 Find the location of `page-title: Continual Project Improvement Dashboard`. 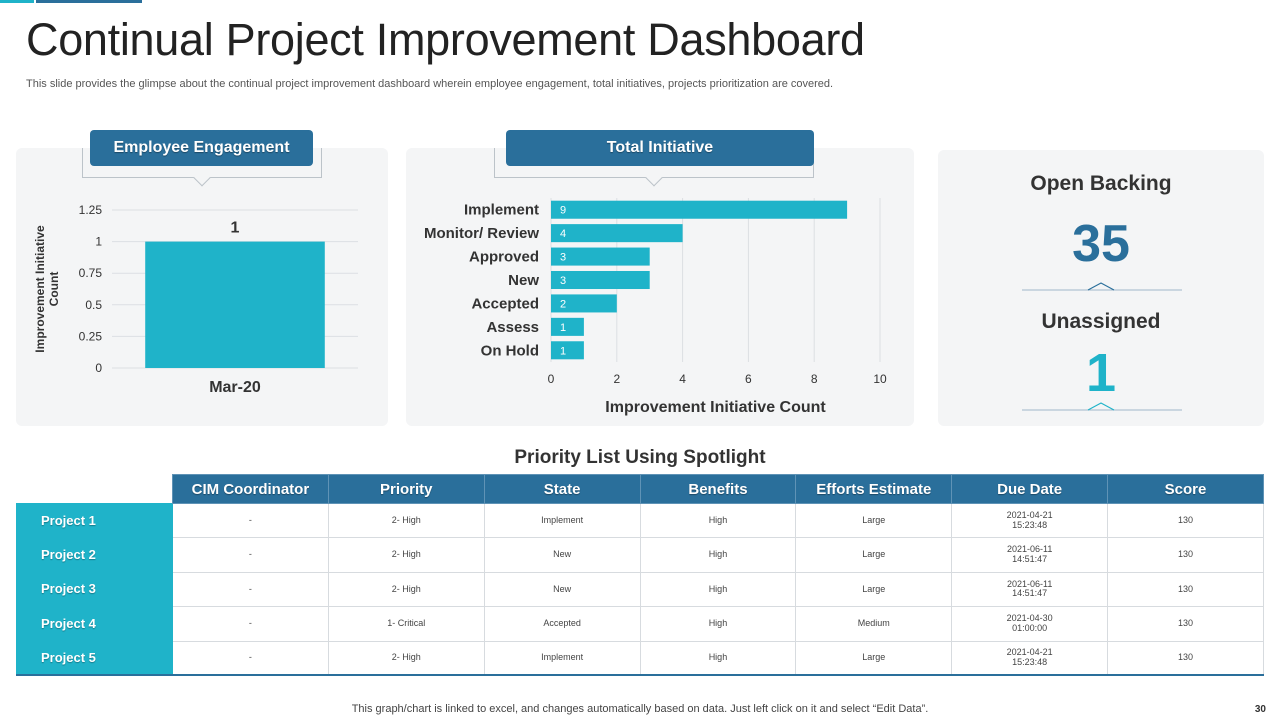

page-title: Continual Project Improvement Dashboard is located at coordinates (445, 39).